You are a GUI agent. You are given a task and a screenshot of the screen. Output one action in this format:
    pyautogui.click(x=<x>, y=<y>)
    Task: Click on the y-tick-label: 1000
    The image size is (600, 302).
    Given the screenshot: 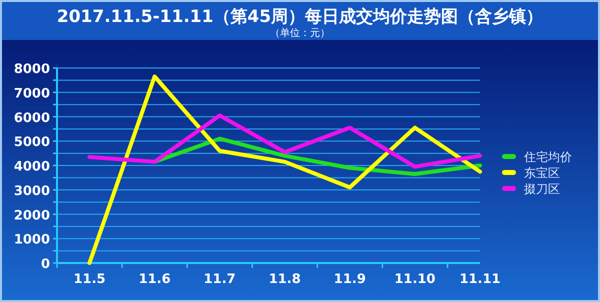 What is the action you would take?
    pyautogui.click(x=32, y=240)
    